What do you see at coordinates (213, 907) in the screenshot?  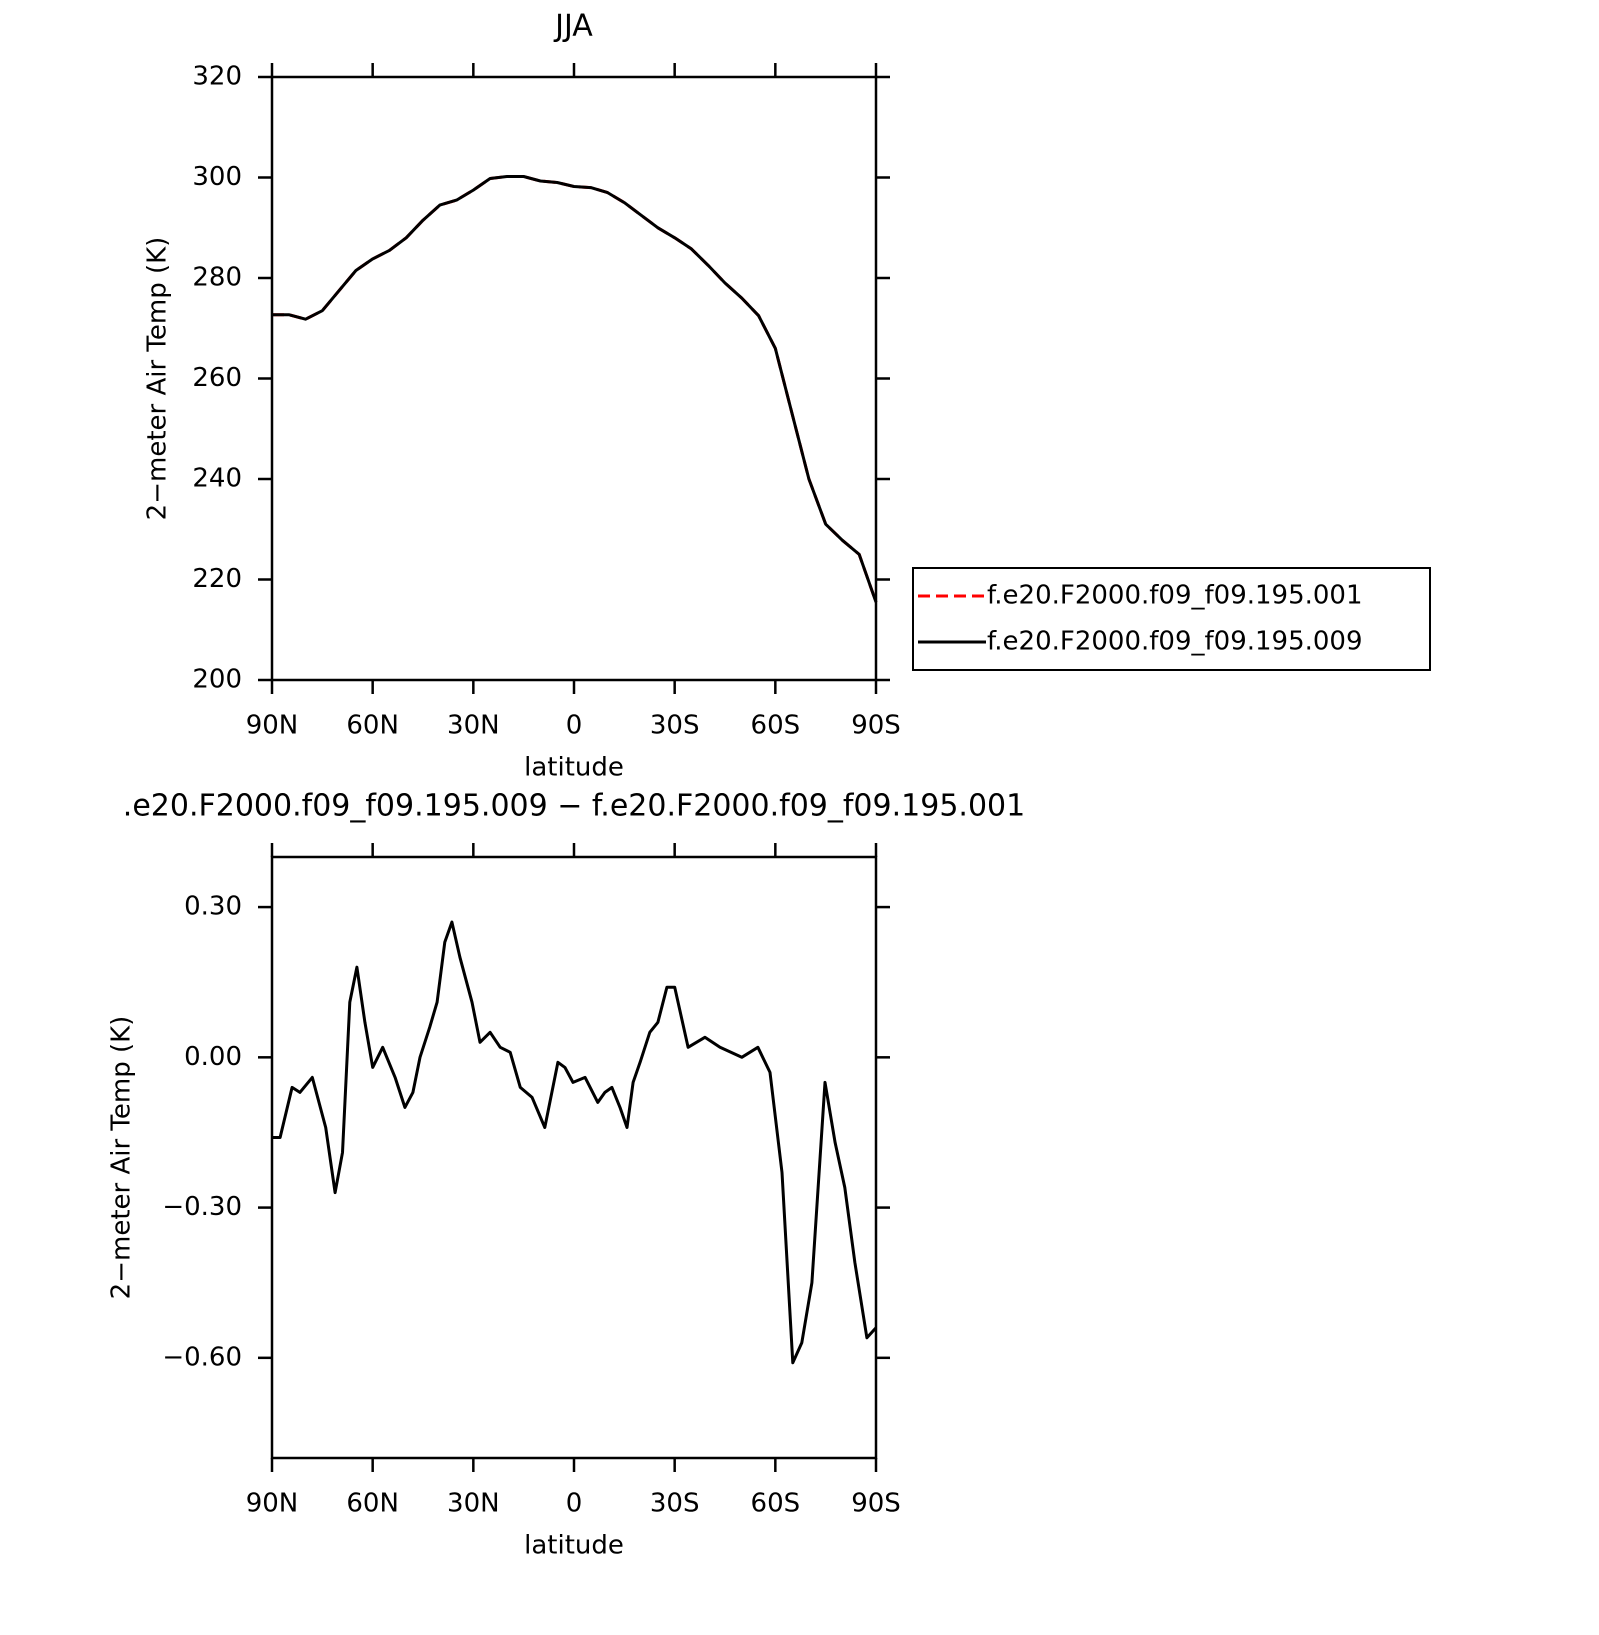 I see `y-tick-label: 0.30` at bounding box center [213, 907].